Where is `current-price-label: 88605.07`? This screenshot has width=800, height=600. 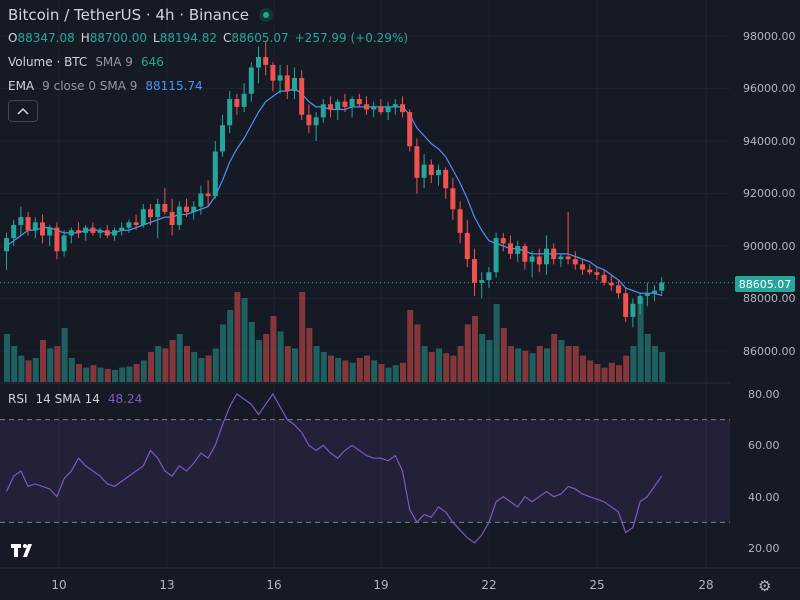 current-price-label: 88605.07 is located at coordinates (765, 284).